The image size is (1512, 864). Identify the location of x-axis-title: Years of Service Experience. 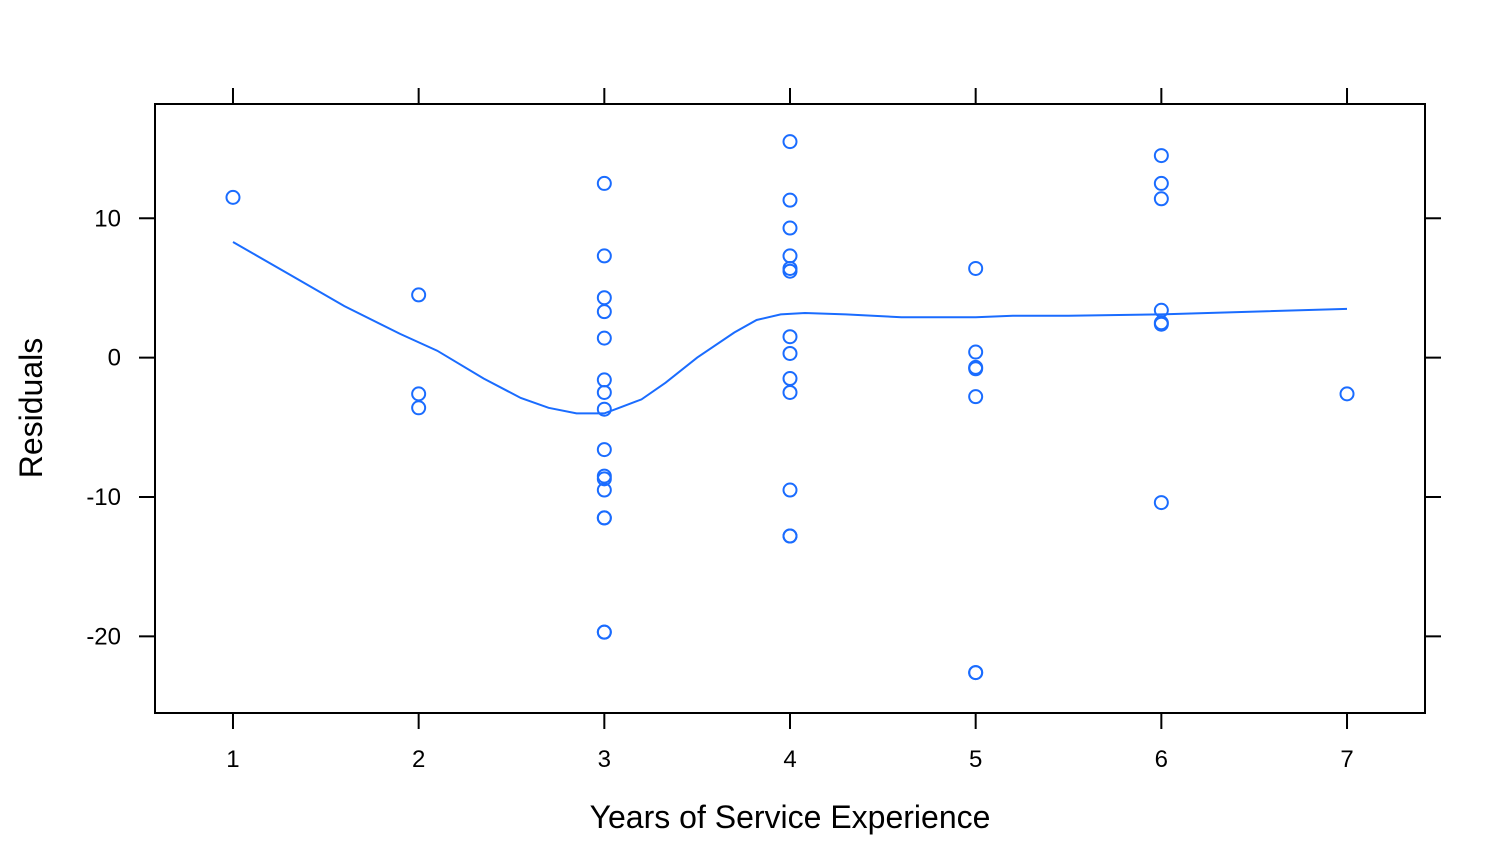
(790, 817).